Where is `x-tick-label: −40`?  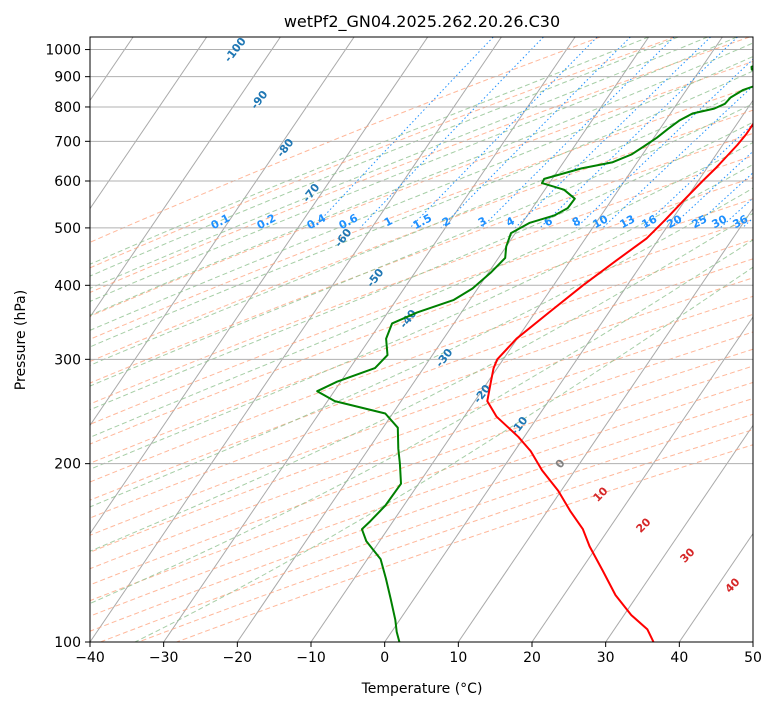
x-tick-label: −40 is located at coordinates (90, 658).